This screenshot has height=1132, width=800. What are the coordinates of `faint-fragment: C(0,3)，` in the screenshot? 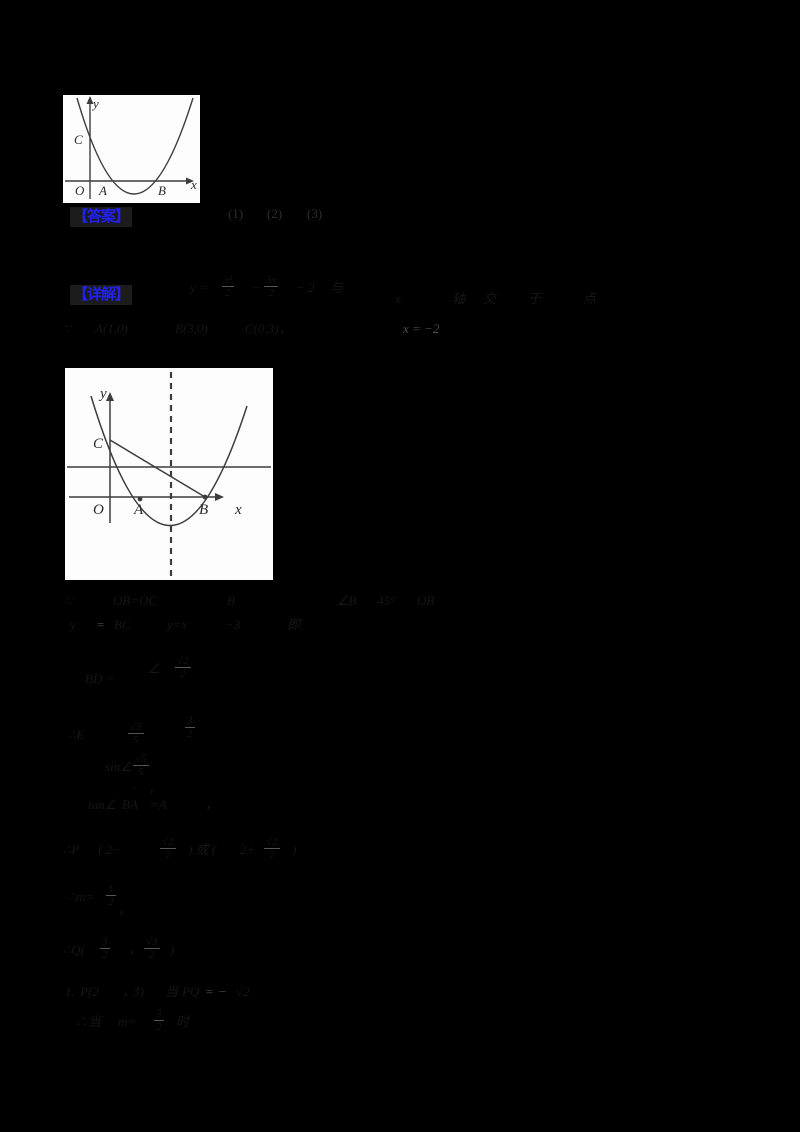 It's located at (268, 328).